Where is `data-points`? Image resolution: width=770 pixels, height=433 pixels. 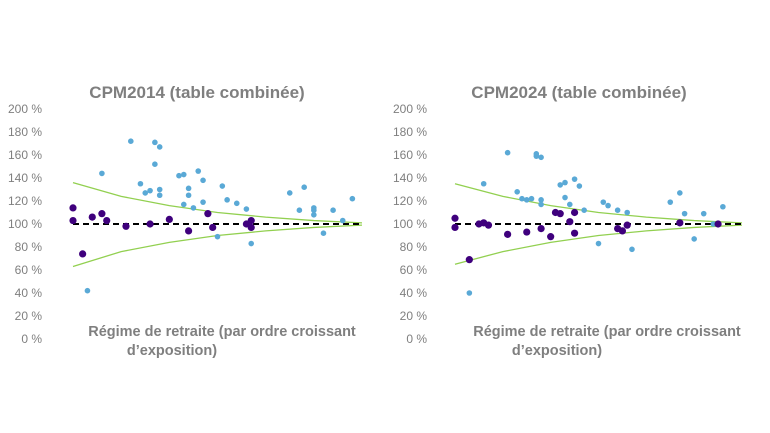
data-points is located at coordinates (588, 222).